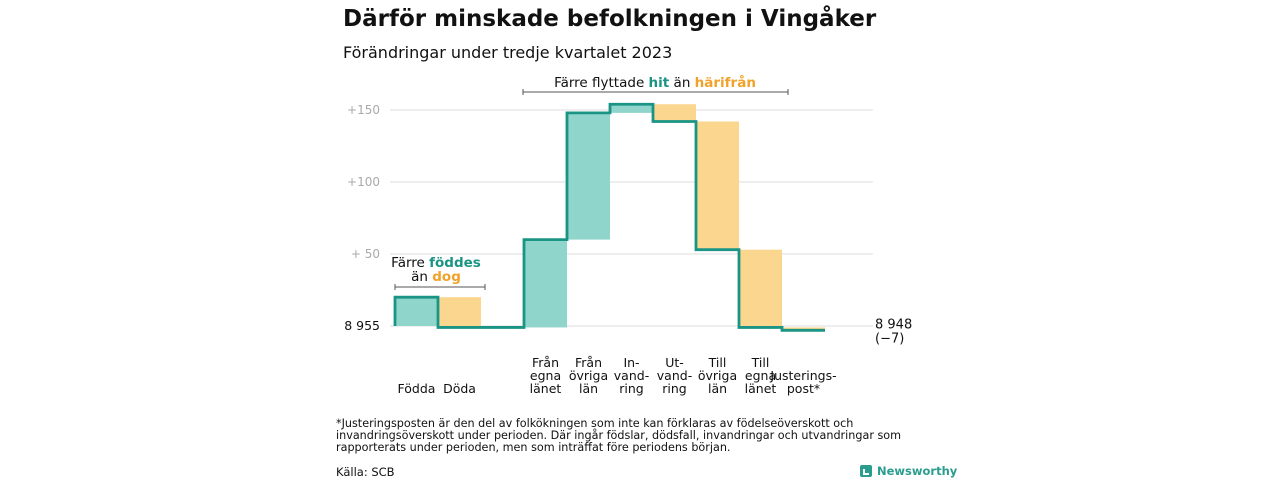 The image size is (1280, 480). I want to click on category-label-7-2: län, so click(717, 388).